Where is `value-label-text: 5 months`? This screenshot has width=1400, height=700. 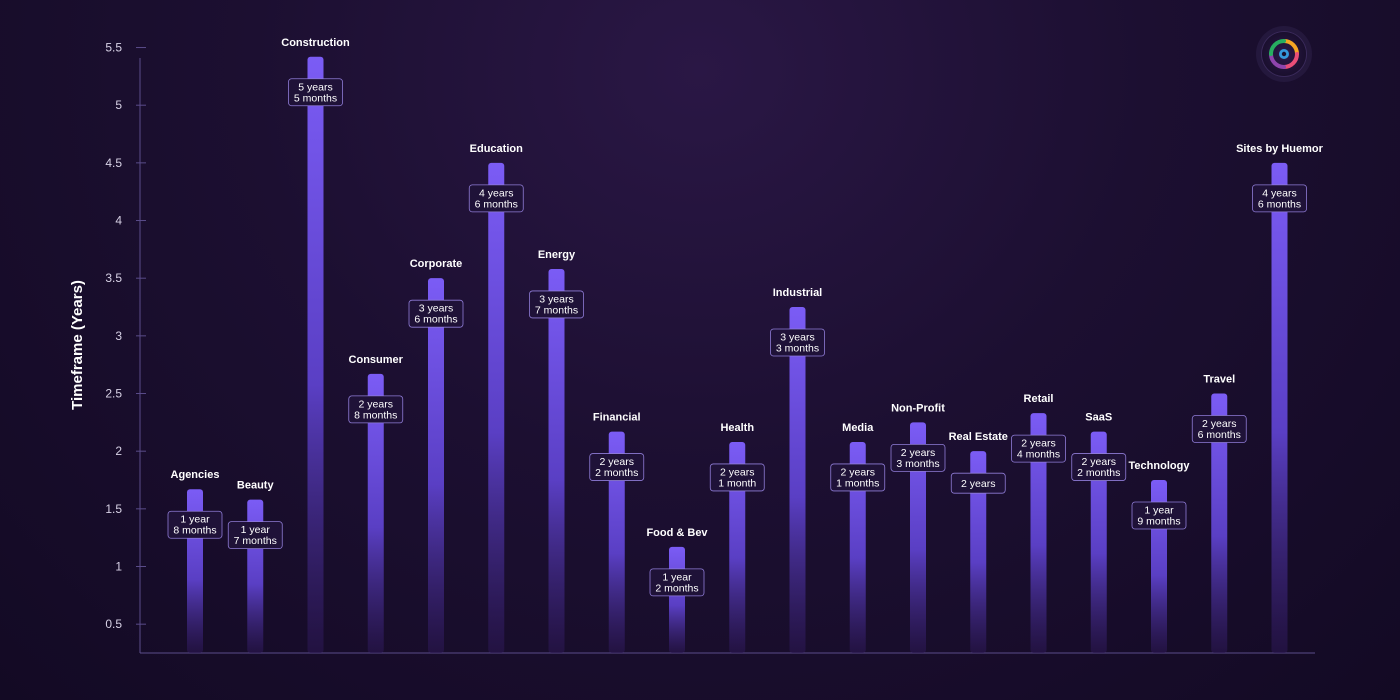 value-label-text: 5 months is located at coordinates (315, 98).